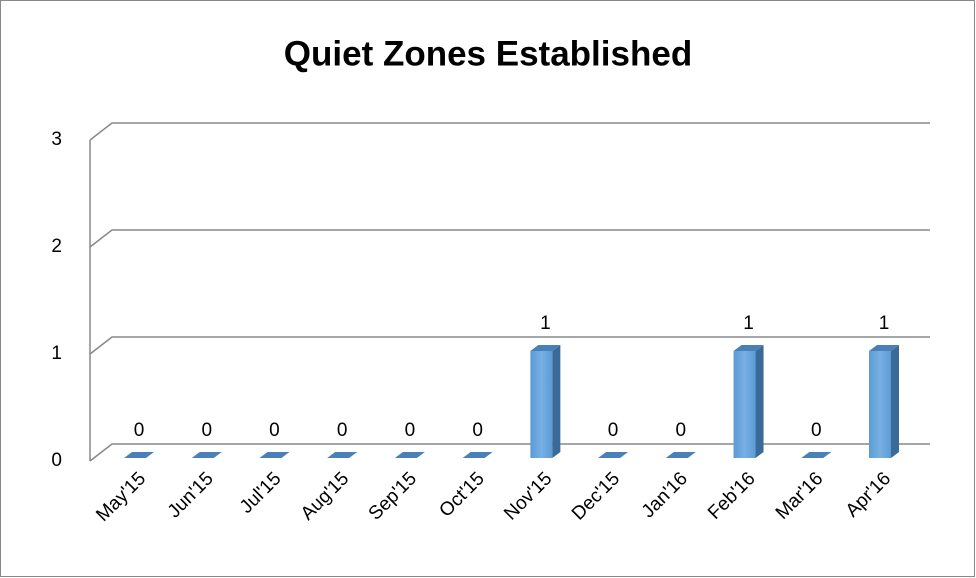  Describe the element at coordinates (56, 139) in the screenshot. I see `y-tick-label: 3` at that location.